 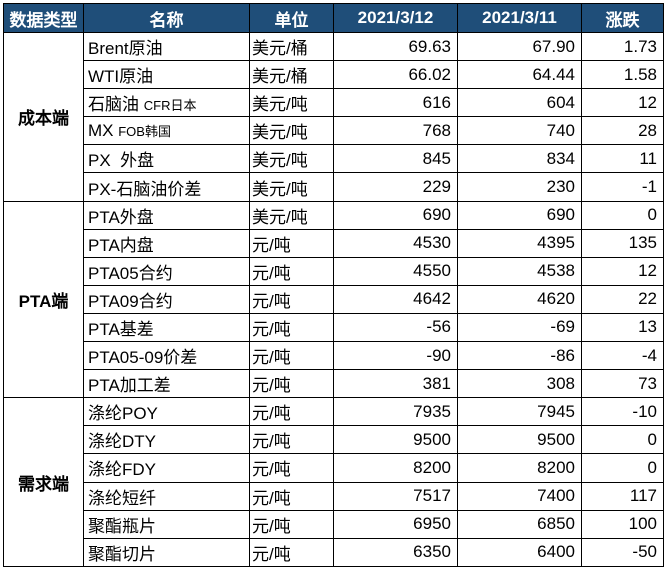 What do you see at coordinates (395, 327) in the screenshot?
I see `value-date-1: -56` at bounding box center [395, 327].